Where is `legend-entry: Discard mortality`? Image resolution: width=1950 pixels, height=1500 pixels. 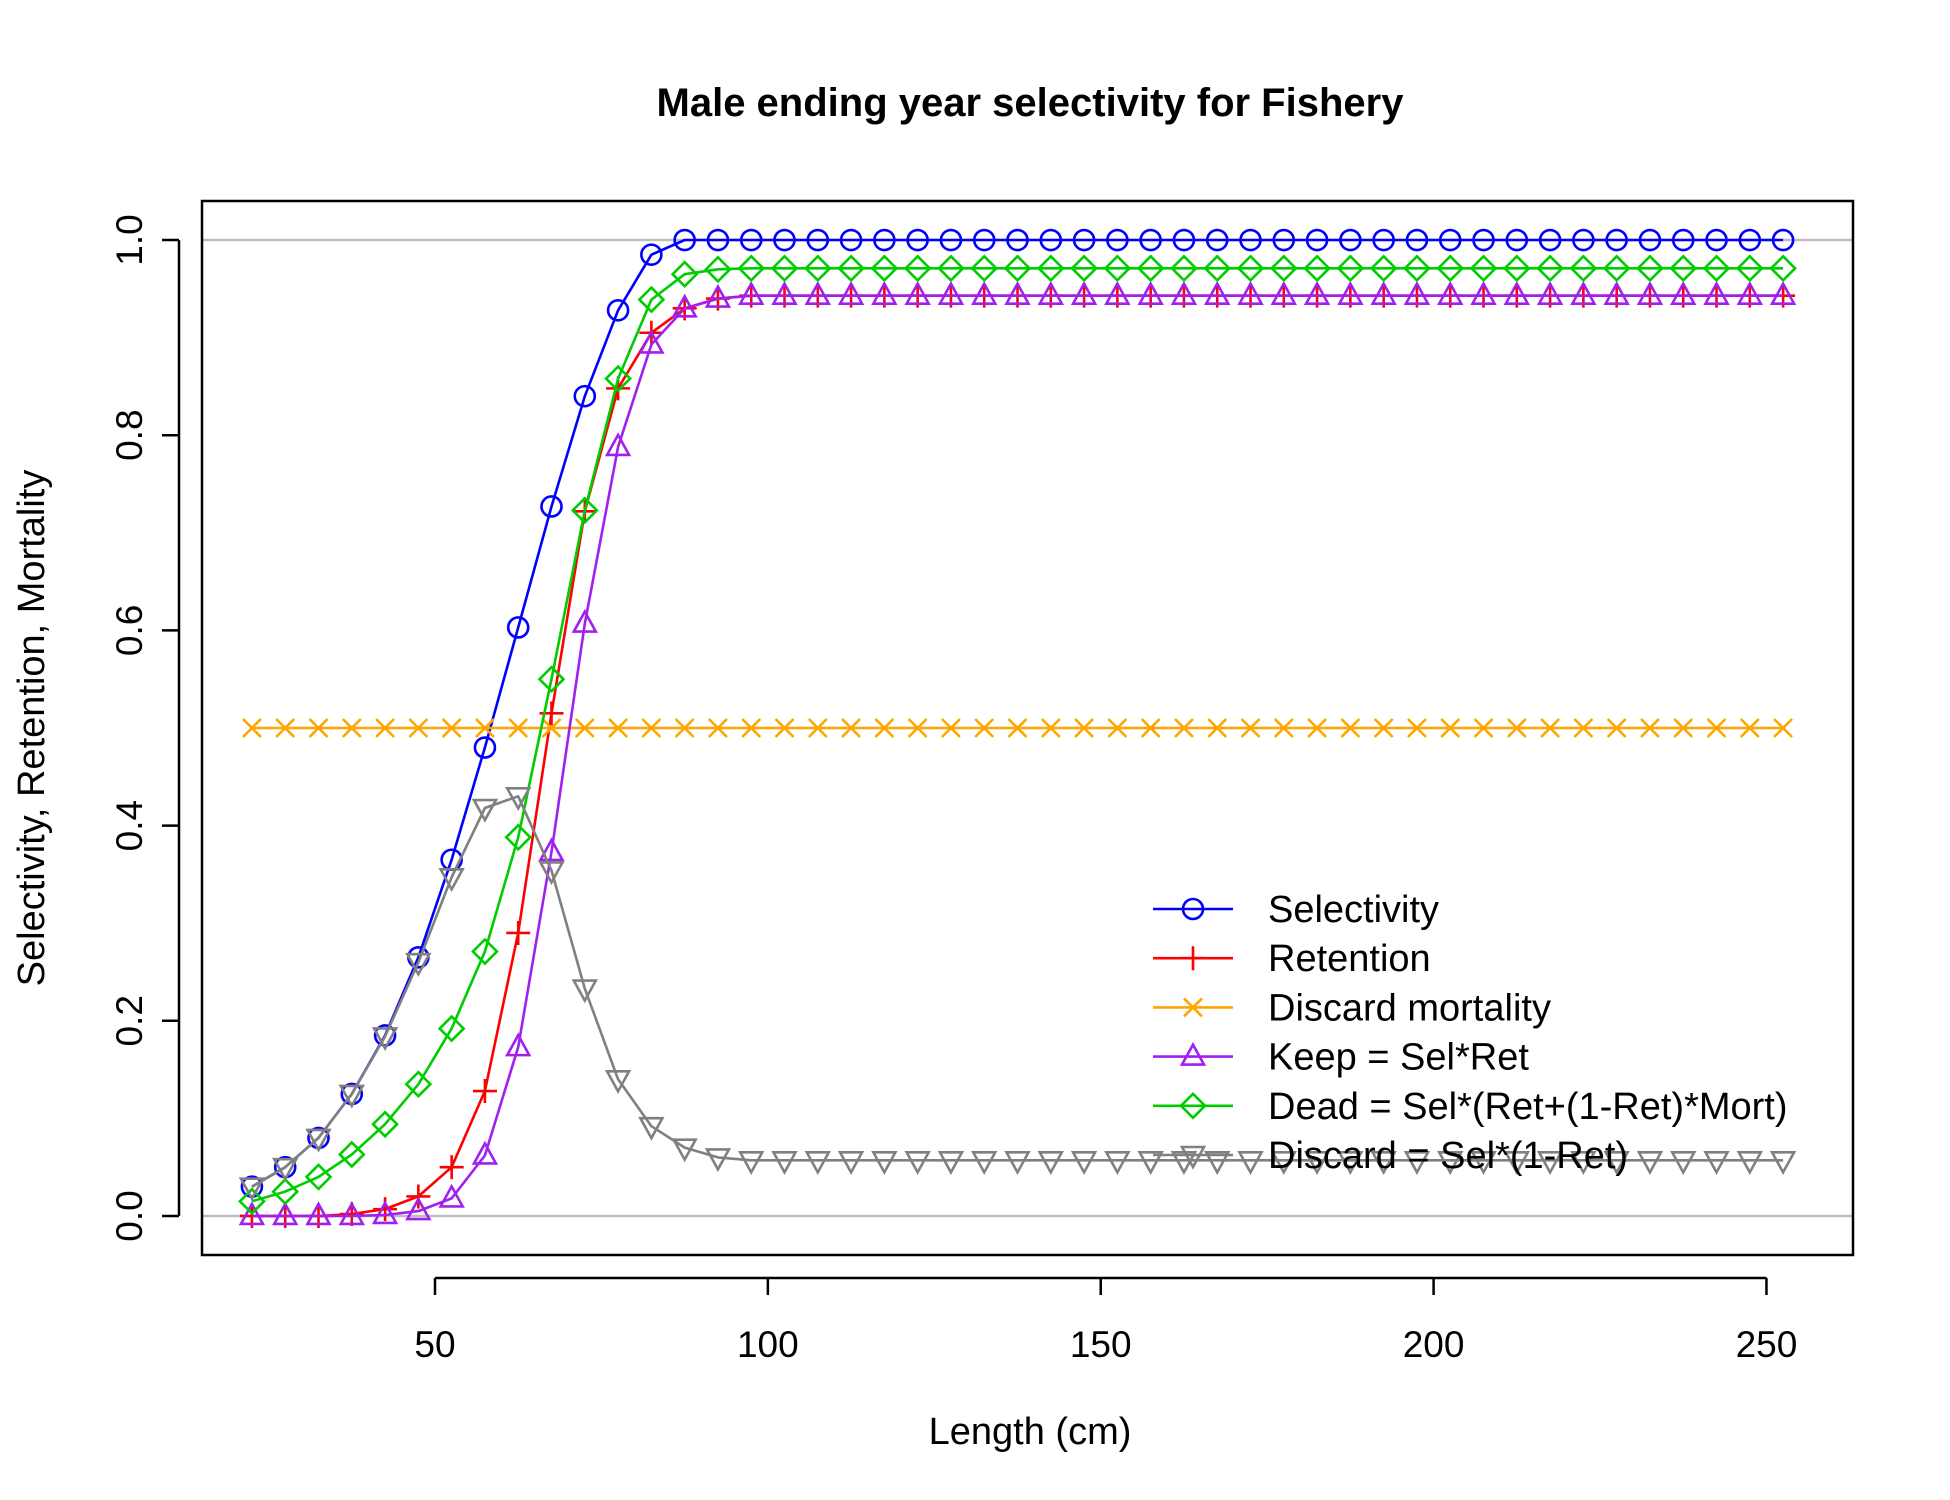
legend-entry: Discard mortality is located at coordinates (1352, 1008).